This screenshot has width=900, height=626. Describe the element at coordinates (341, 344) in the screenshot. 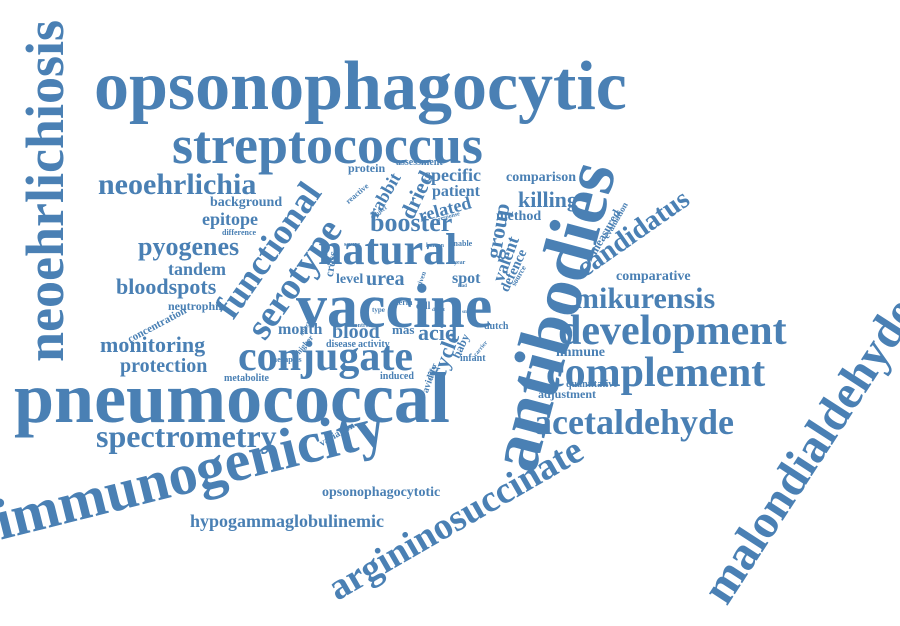

I see `word-disease: disease` at that location.